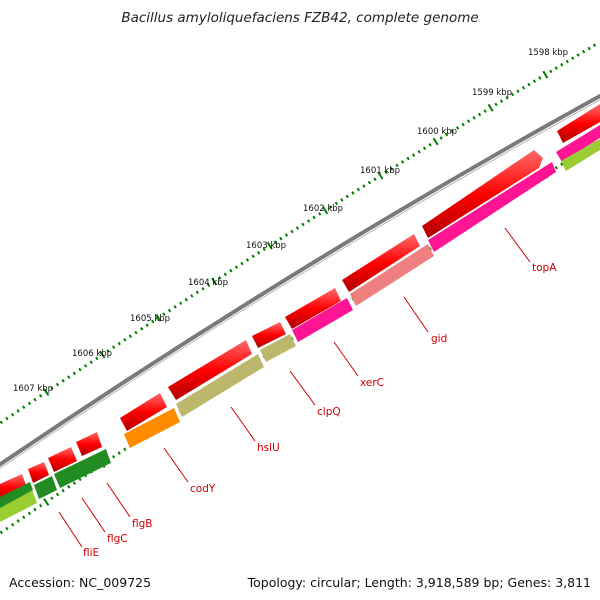 The width and height of the screenshot is (600, 600). What do you see at coordinates (329, 412) in the screenshot?
I see `gene-label-clpQ: clpQ` at bounding box center [329, 412].